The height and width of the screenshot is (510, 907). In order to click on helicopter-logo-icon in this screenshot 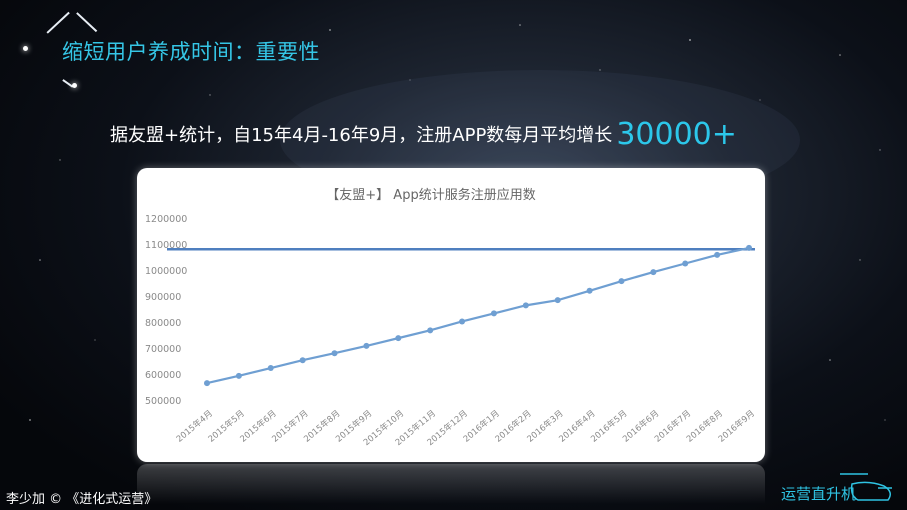, I will do `click(866, 487)`.